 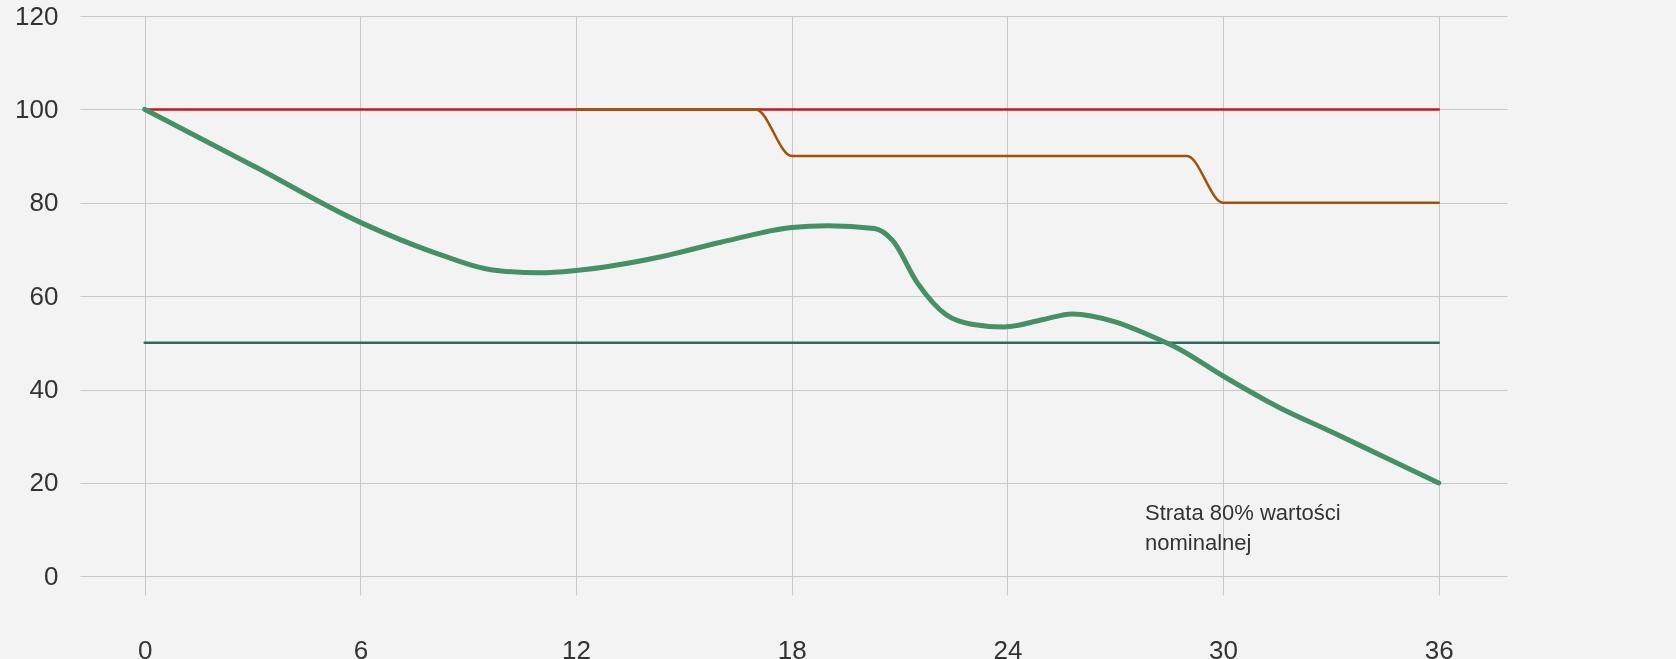 I want to click on x-tick-label: 12, so click(x=576, y=646).